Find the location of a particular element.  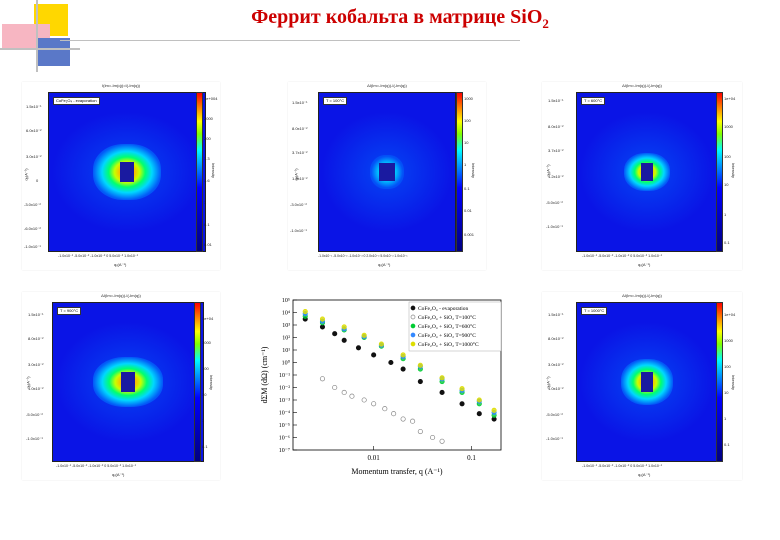

ytick: -5.0x10⁻² is located at coordinates (554, 414).